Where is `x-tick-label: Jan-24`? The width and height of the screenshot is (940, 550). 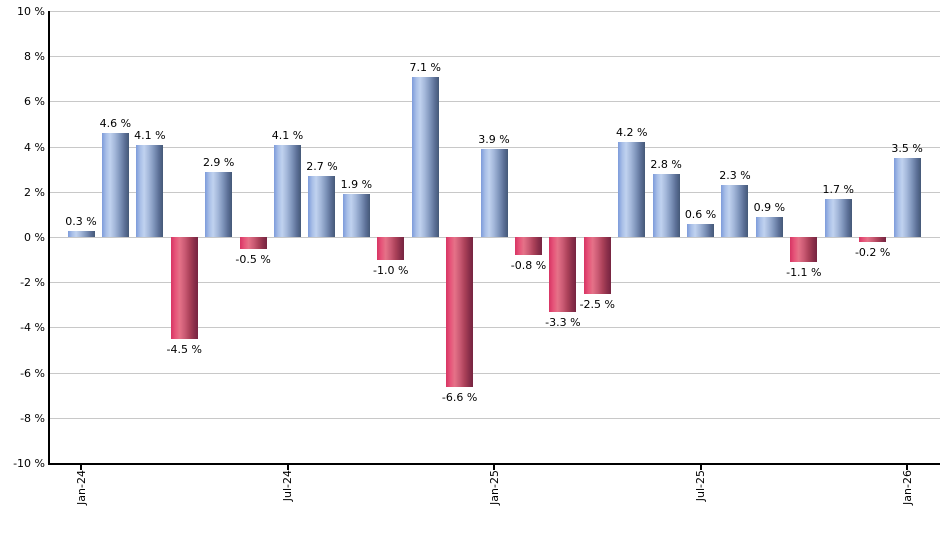
x-tick-label: Jan-24 is located at coordinates (81, 488).